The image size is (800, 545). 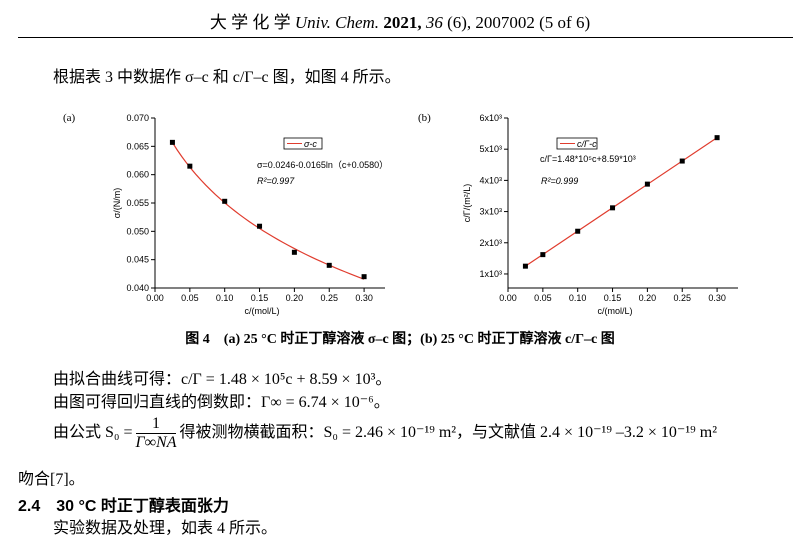 What do you see at coordinates (434, 22) in the screenshot?
I see `volume: 36` at bounding box center [434, 22].